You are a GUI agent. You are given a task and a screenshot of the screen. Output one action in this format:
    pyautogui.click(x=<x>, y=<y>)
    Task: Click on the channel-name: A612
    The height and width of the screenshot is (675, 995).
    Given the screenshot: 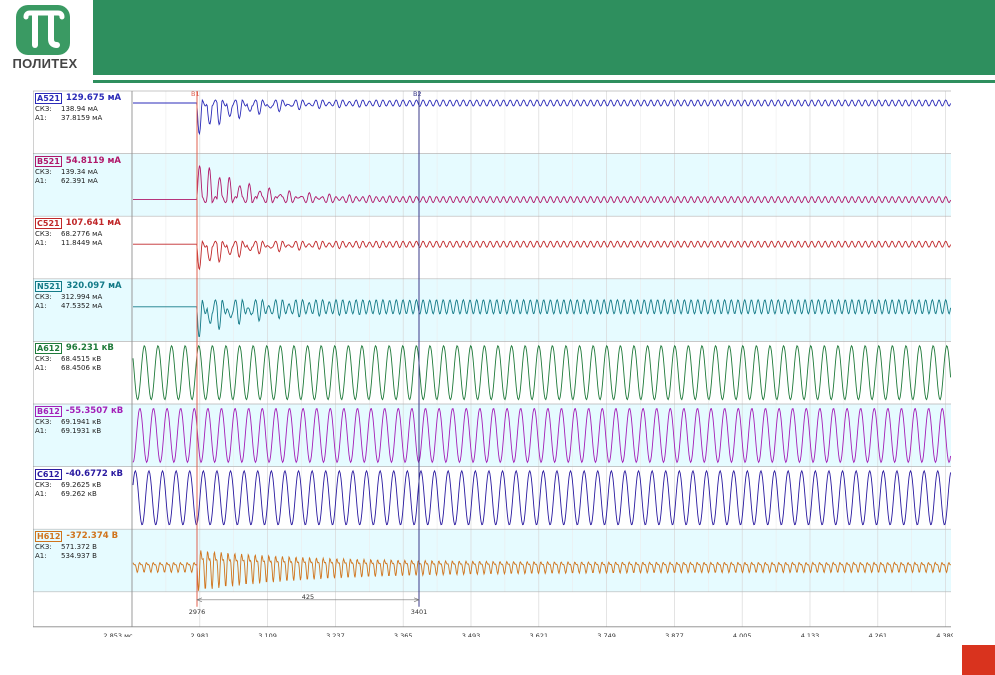 What is the action you would take?
    pyautogui.click(x=48, y=349)
    